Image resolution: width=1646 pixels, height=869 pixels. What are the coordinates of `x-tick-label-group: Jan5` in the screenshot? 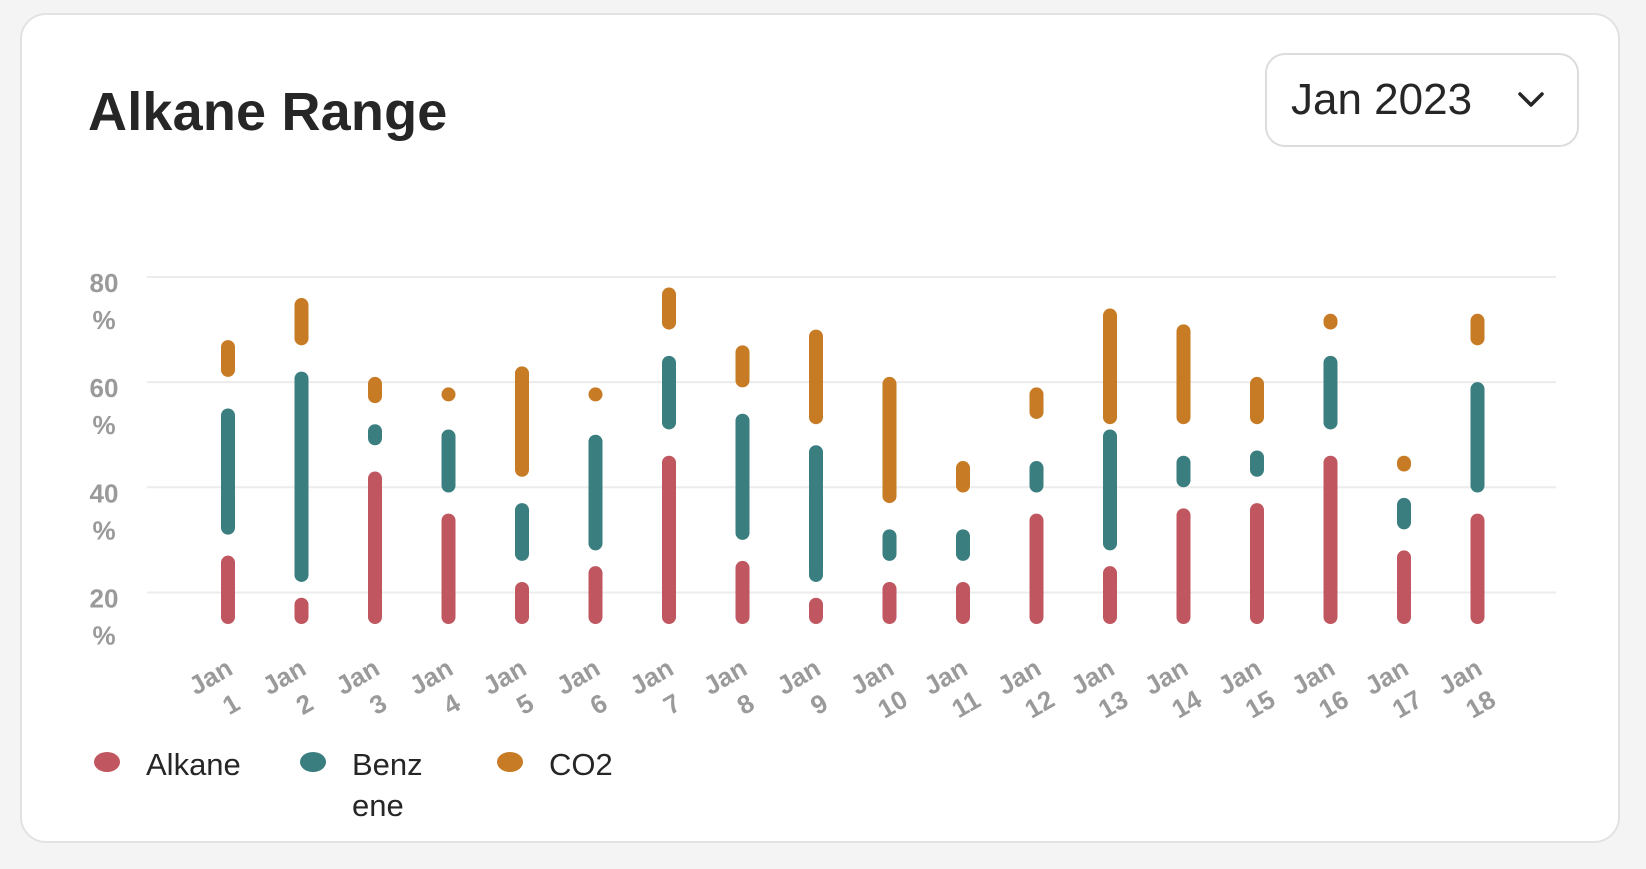 It's located at (513, 691).